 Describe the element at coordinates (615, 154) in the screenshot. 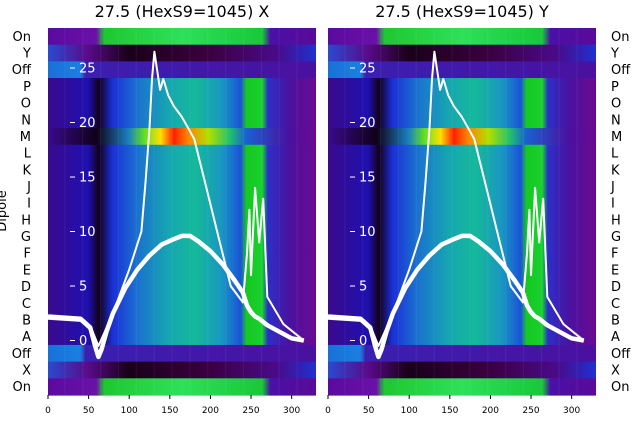

I see `row-label: L` at that location.